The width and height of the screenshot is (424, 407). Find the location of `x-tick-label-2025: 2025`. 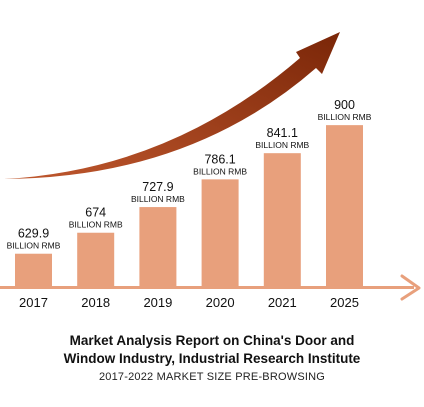

x-tick-label-2025: 2025 is located at coordinates (344, 302).